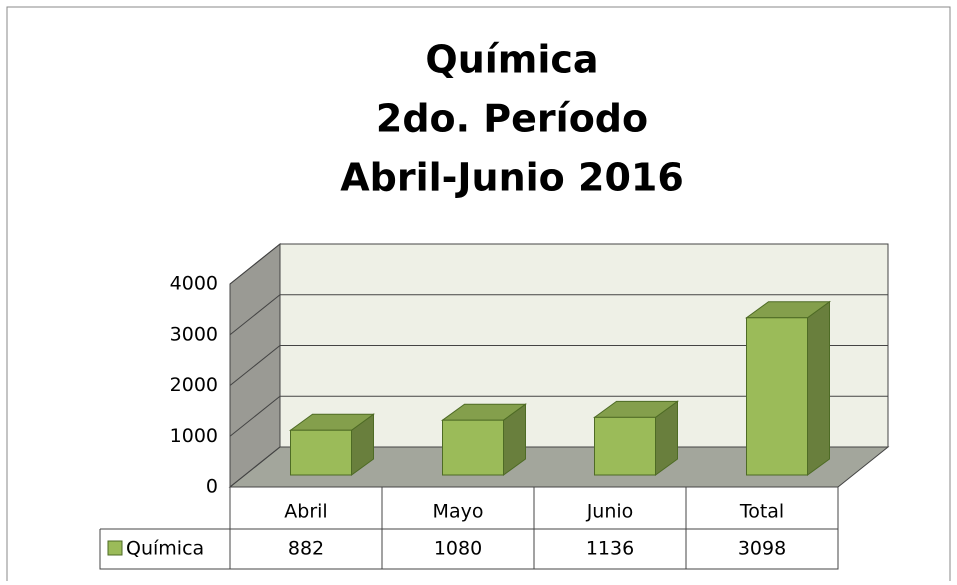 The image size is (957, 585). Describe the element at coordinates (212, 487) in the screenshot. I see `y-tick-label: 0` at that location.